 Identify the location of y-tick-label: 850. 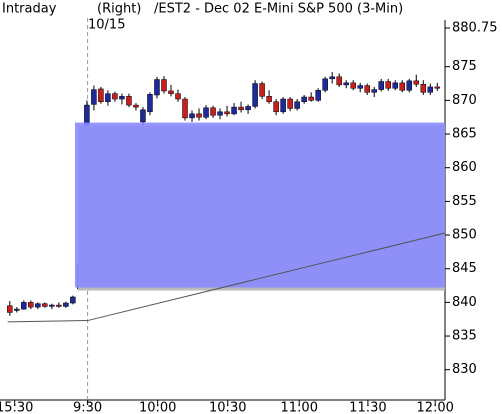
(464, 235).